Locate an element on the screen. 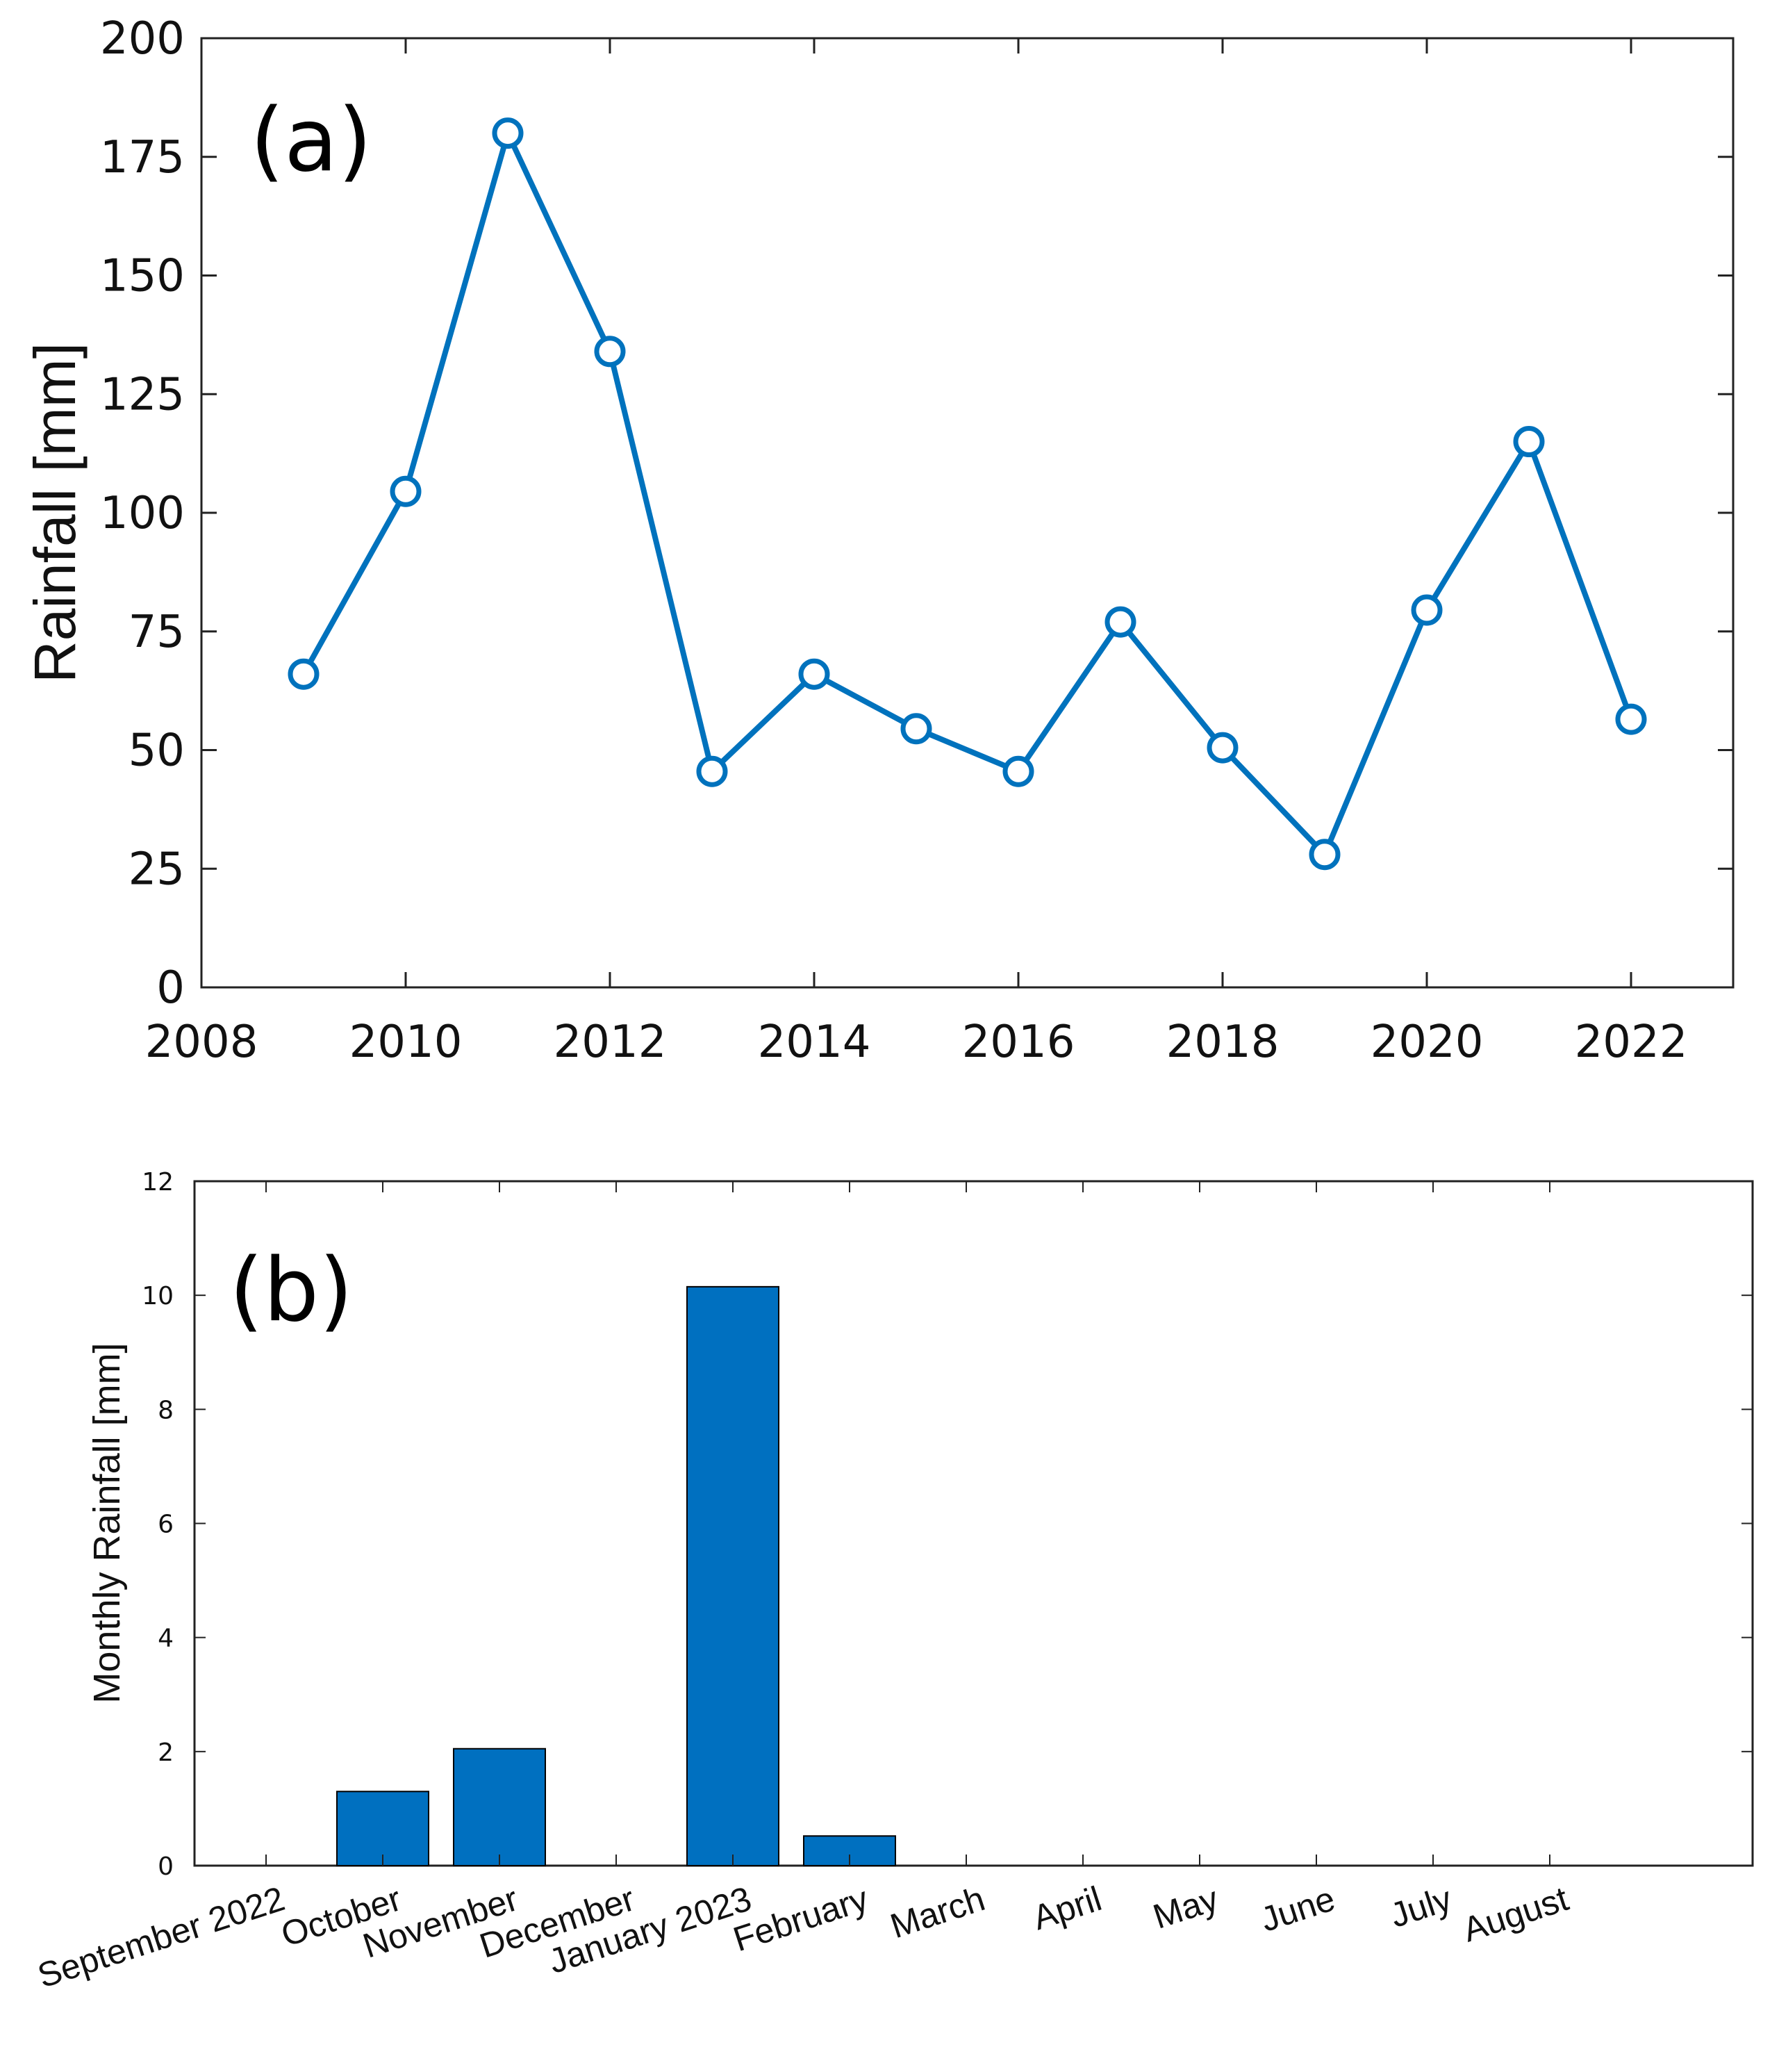  data-point-2015 is located at coordinates (916, 729).